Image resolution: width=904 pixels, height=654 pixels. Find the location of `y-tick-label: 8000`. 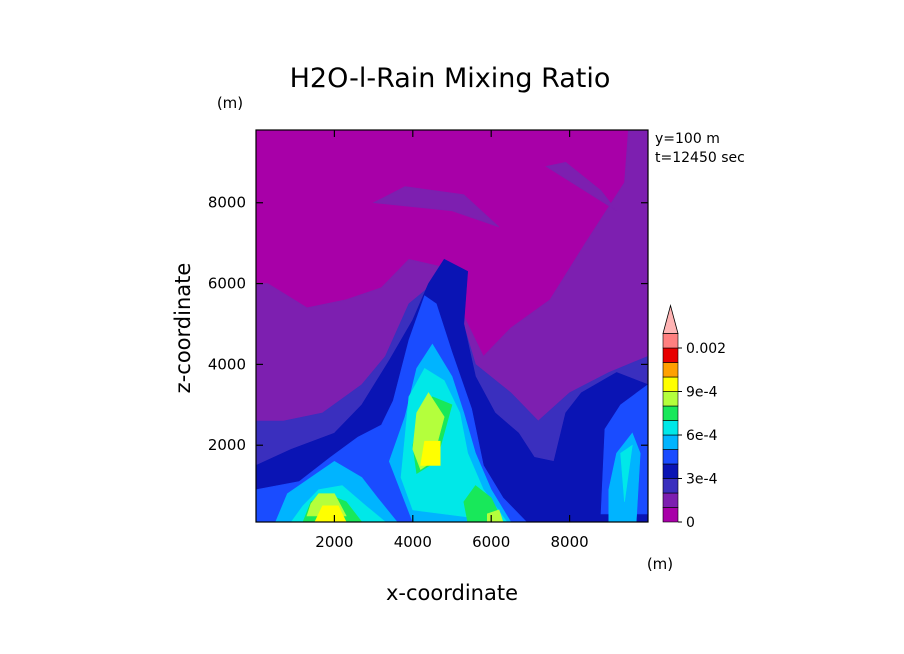

y-tick-label: 8000 is located at coordinates (227, 203).